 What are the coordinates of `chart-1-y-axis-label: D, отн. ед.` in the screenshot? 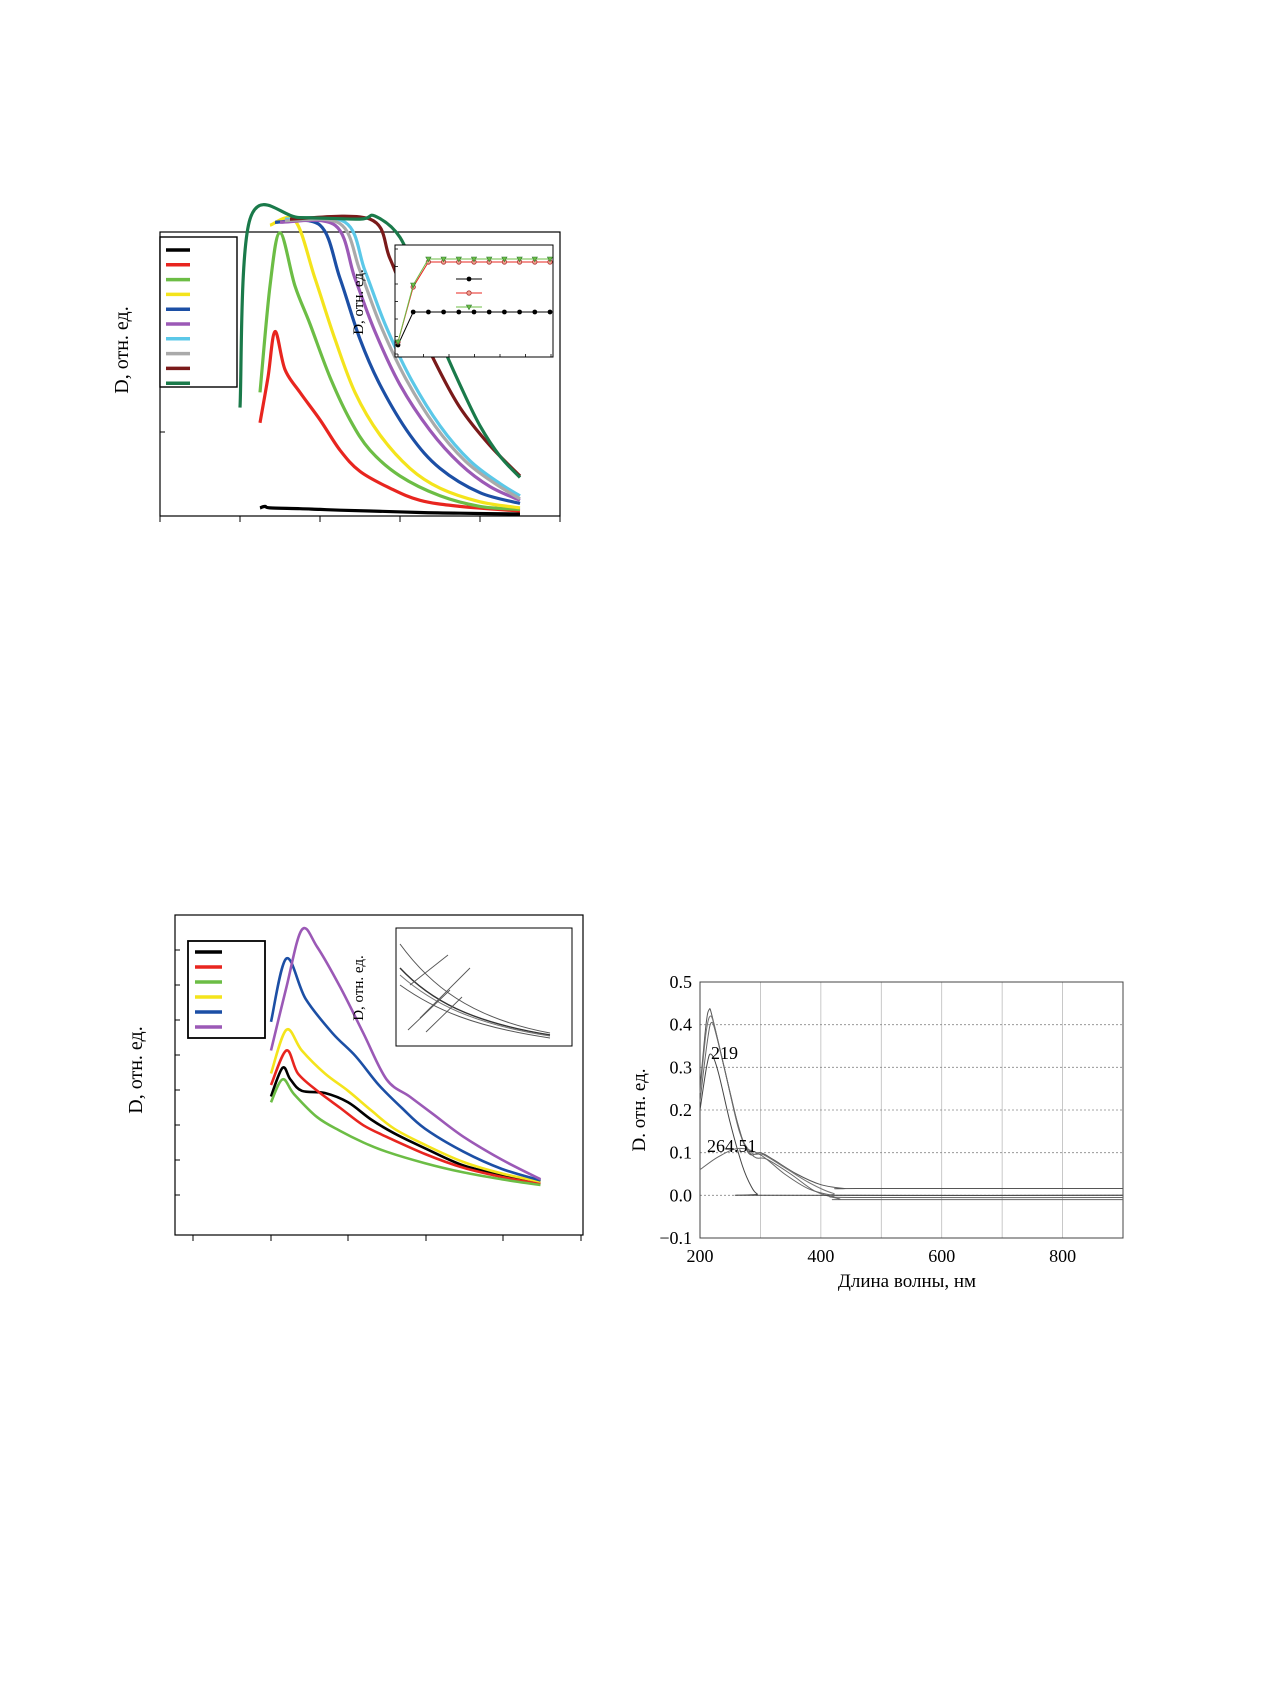 It's located at (122, 349).